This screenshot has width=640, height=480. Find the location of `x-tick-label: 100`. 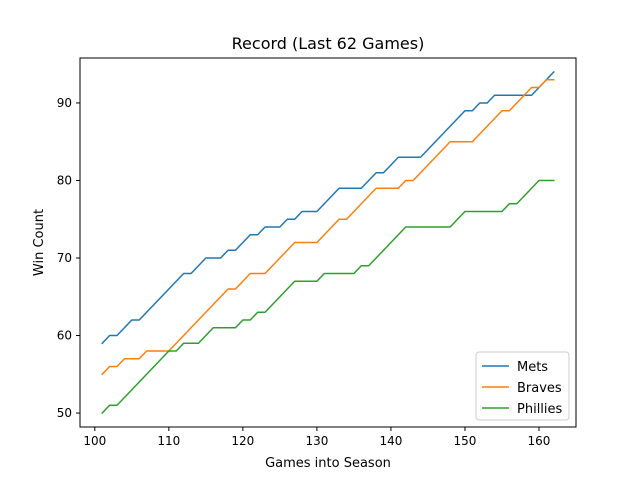

x-tick-label: 100 is located at coordinates (94, 441).